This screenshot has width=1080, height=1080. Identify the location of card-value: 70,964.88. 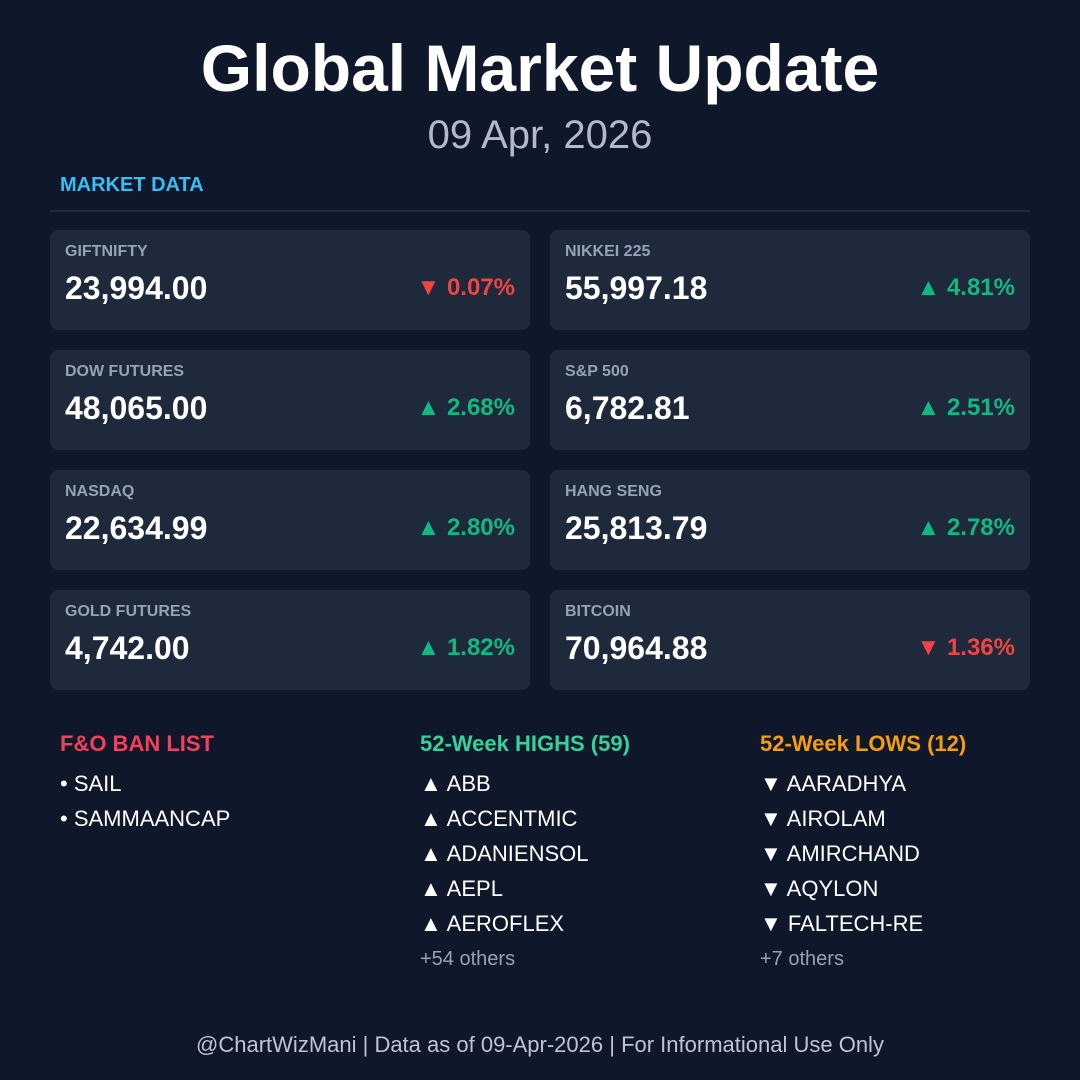
(636, 648).